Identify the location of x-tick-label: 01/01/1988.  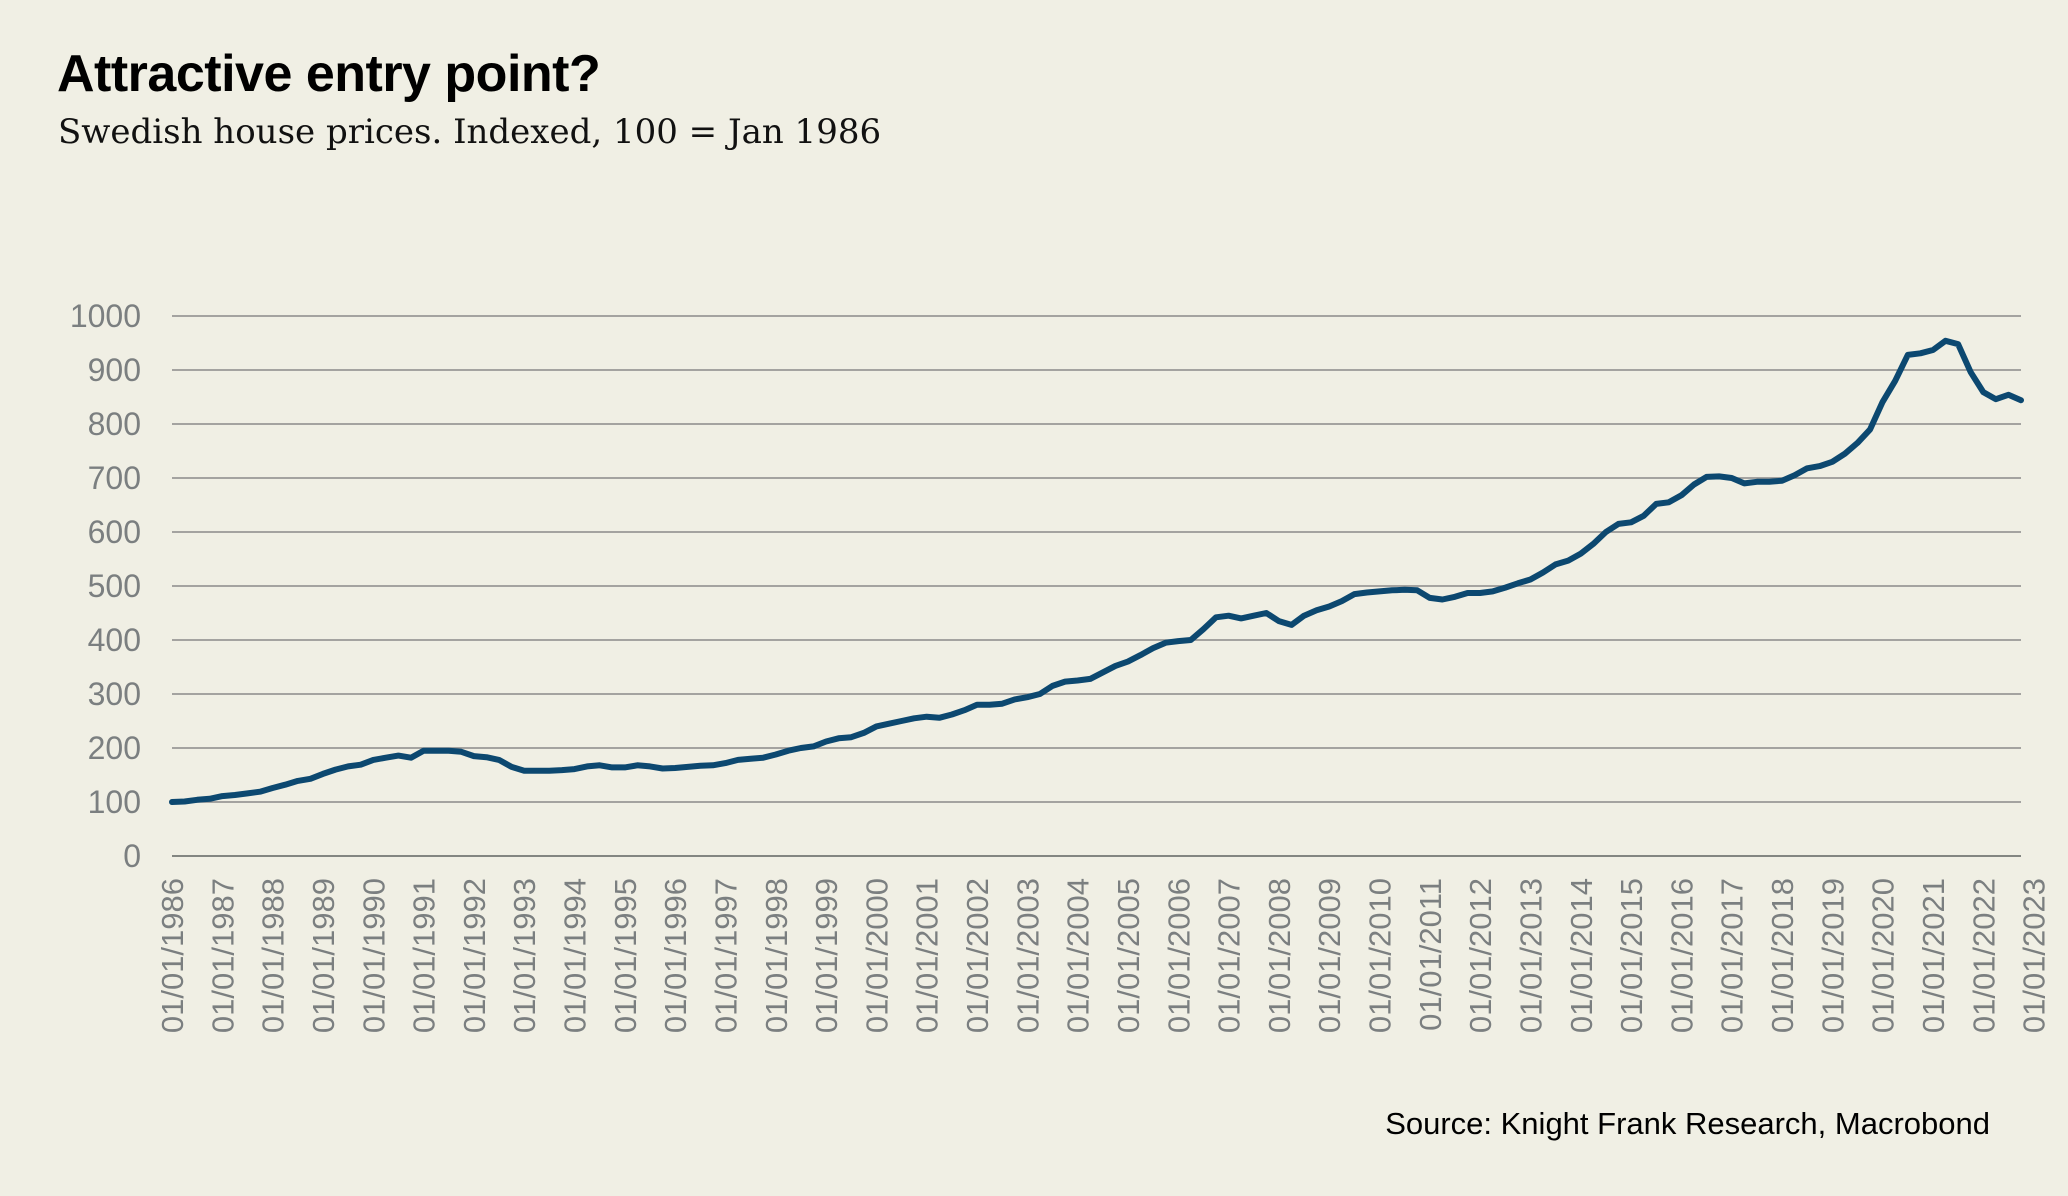
(273, 955).